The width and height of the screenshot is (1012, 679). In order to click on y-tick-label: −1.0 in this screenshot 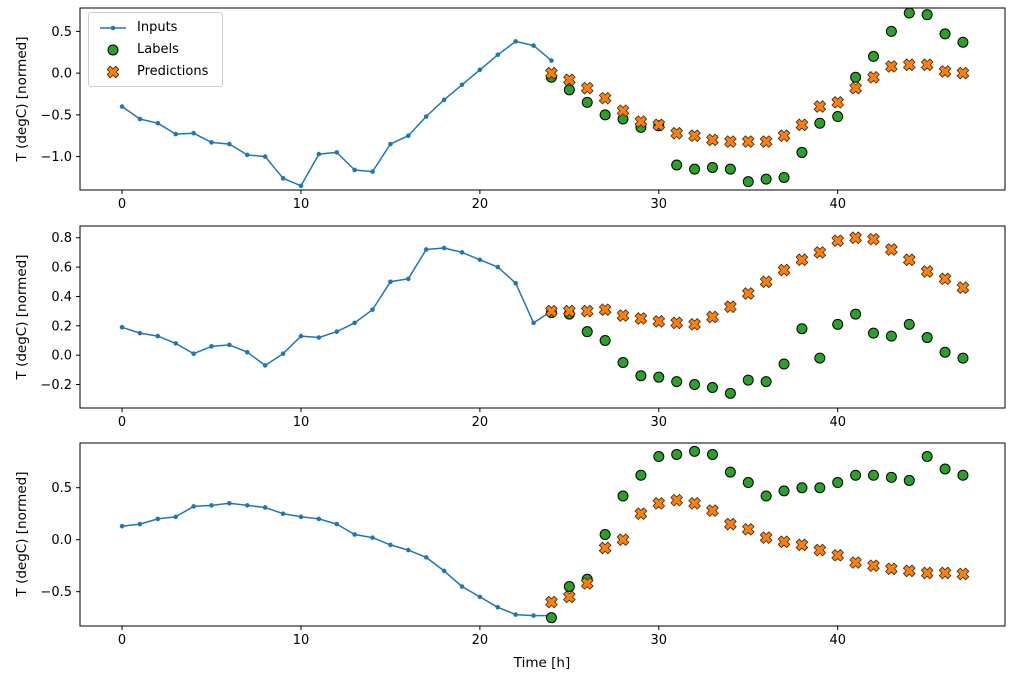, I will do `click(56, 157)`.